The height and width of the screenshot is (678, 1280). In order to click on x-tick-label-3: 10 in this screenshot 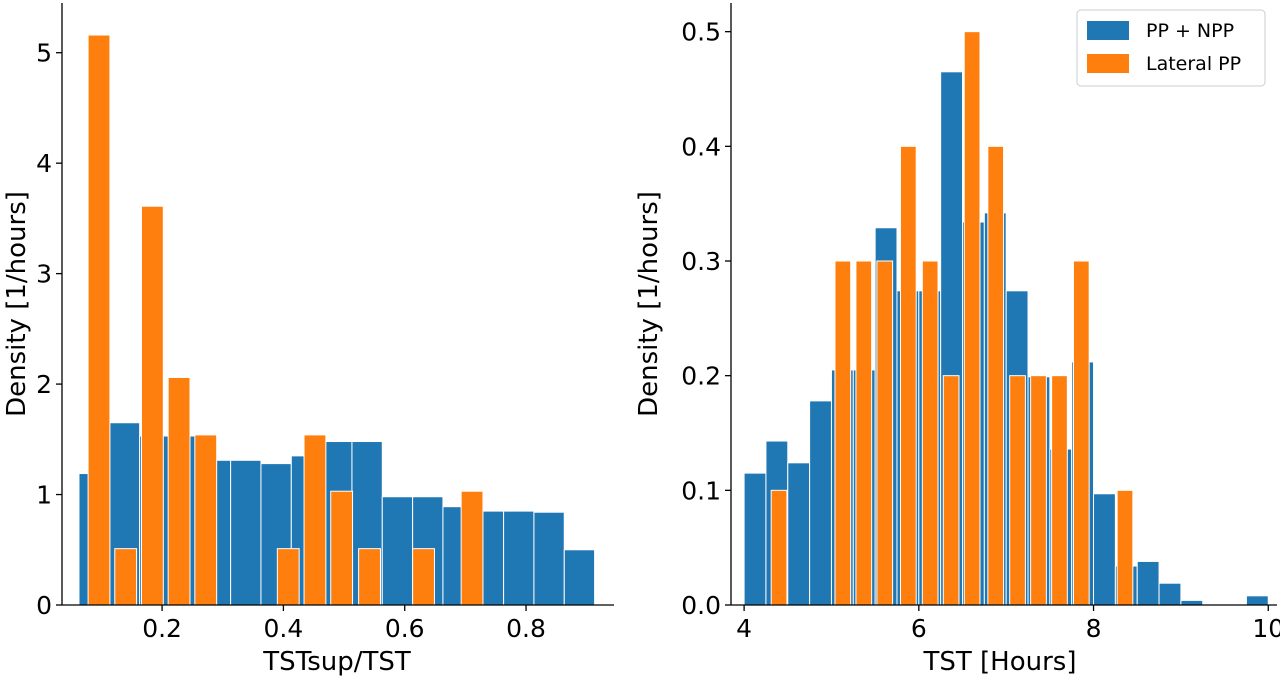, I will do `click(1266, 628)`.